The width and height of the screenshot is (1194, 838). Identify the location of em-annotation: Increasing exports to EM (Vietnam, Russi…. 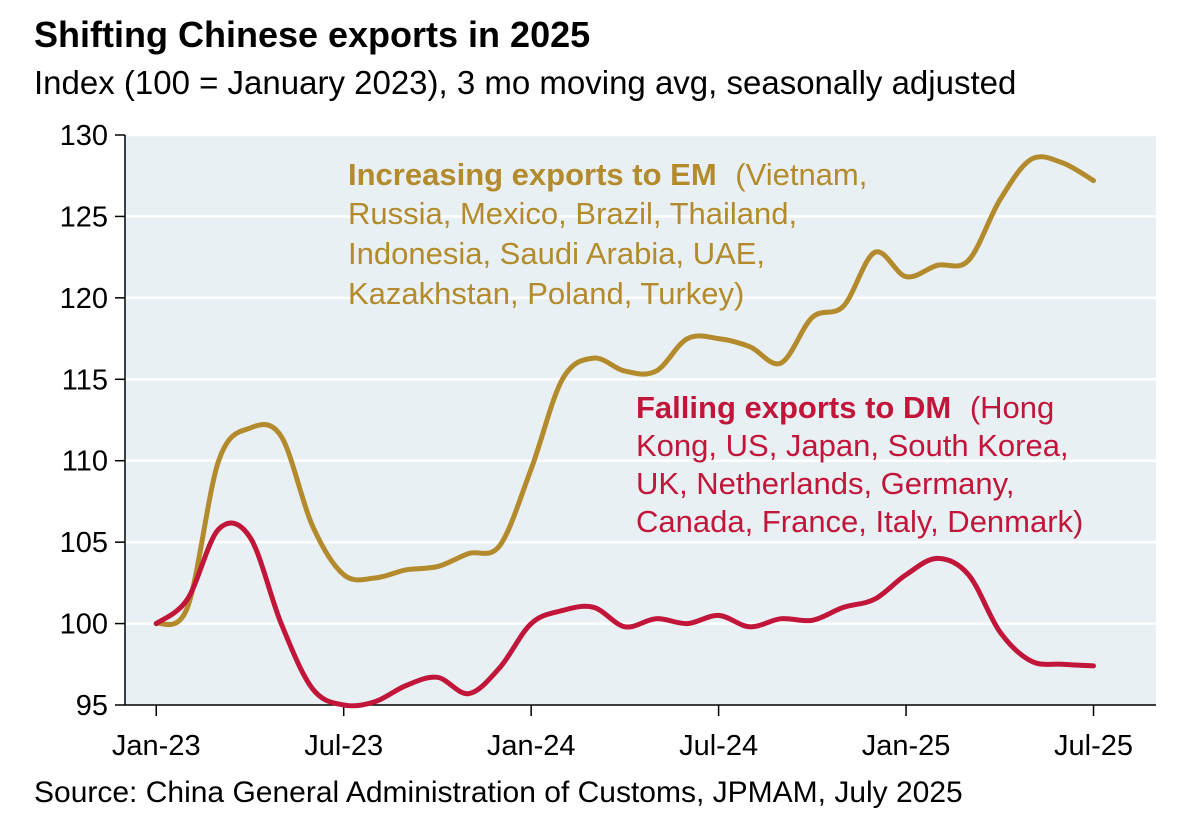
(612, 234).